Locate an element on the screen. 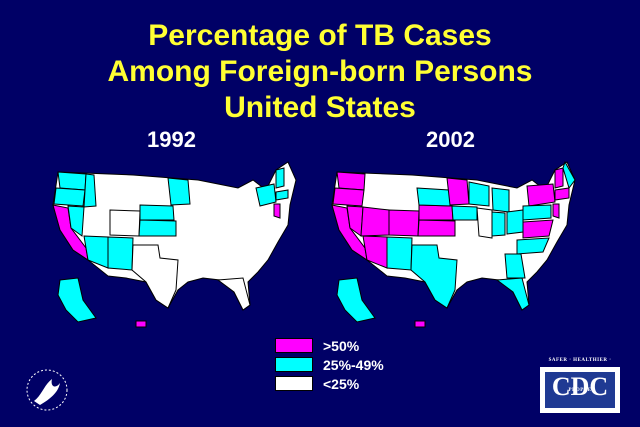  title-line-1: Percentage of TB Cases is located at coordinates (320, 35).